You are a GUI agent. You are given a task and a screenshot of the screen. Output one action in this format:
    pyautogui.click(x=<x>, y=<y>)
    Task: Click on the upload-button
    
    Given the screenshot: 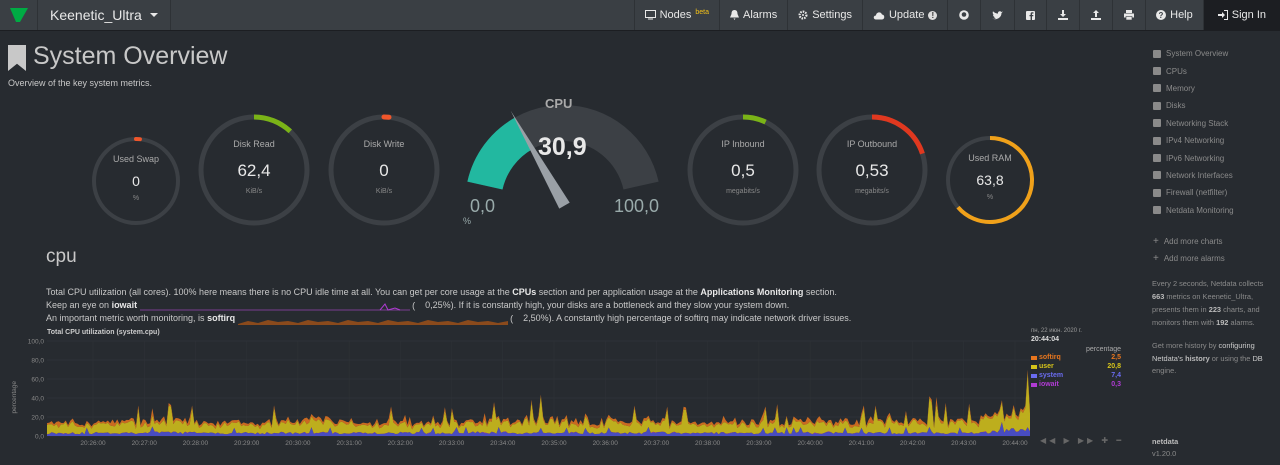 What is the action you would take?
    pyautogui.click(x=1095, y=15)
    